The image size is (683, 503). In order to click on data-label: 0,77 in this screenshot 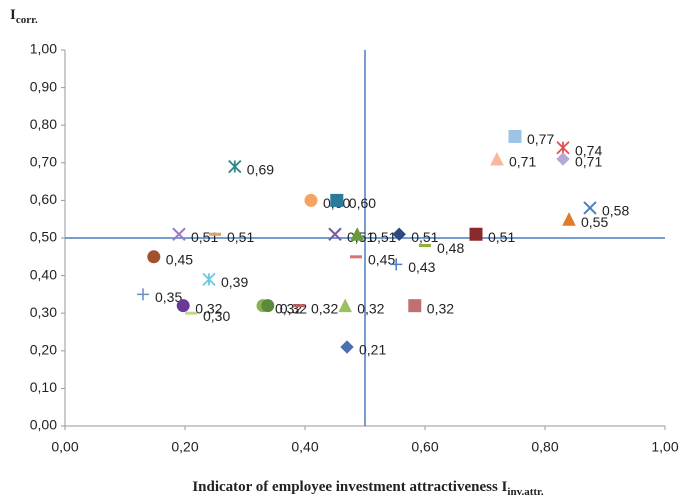, I will do `click(540, 139)`.